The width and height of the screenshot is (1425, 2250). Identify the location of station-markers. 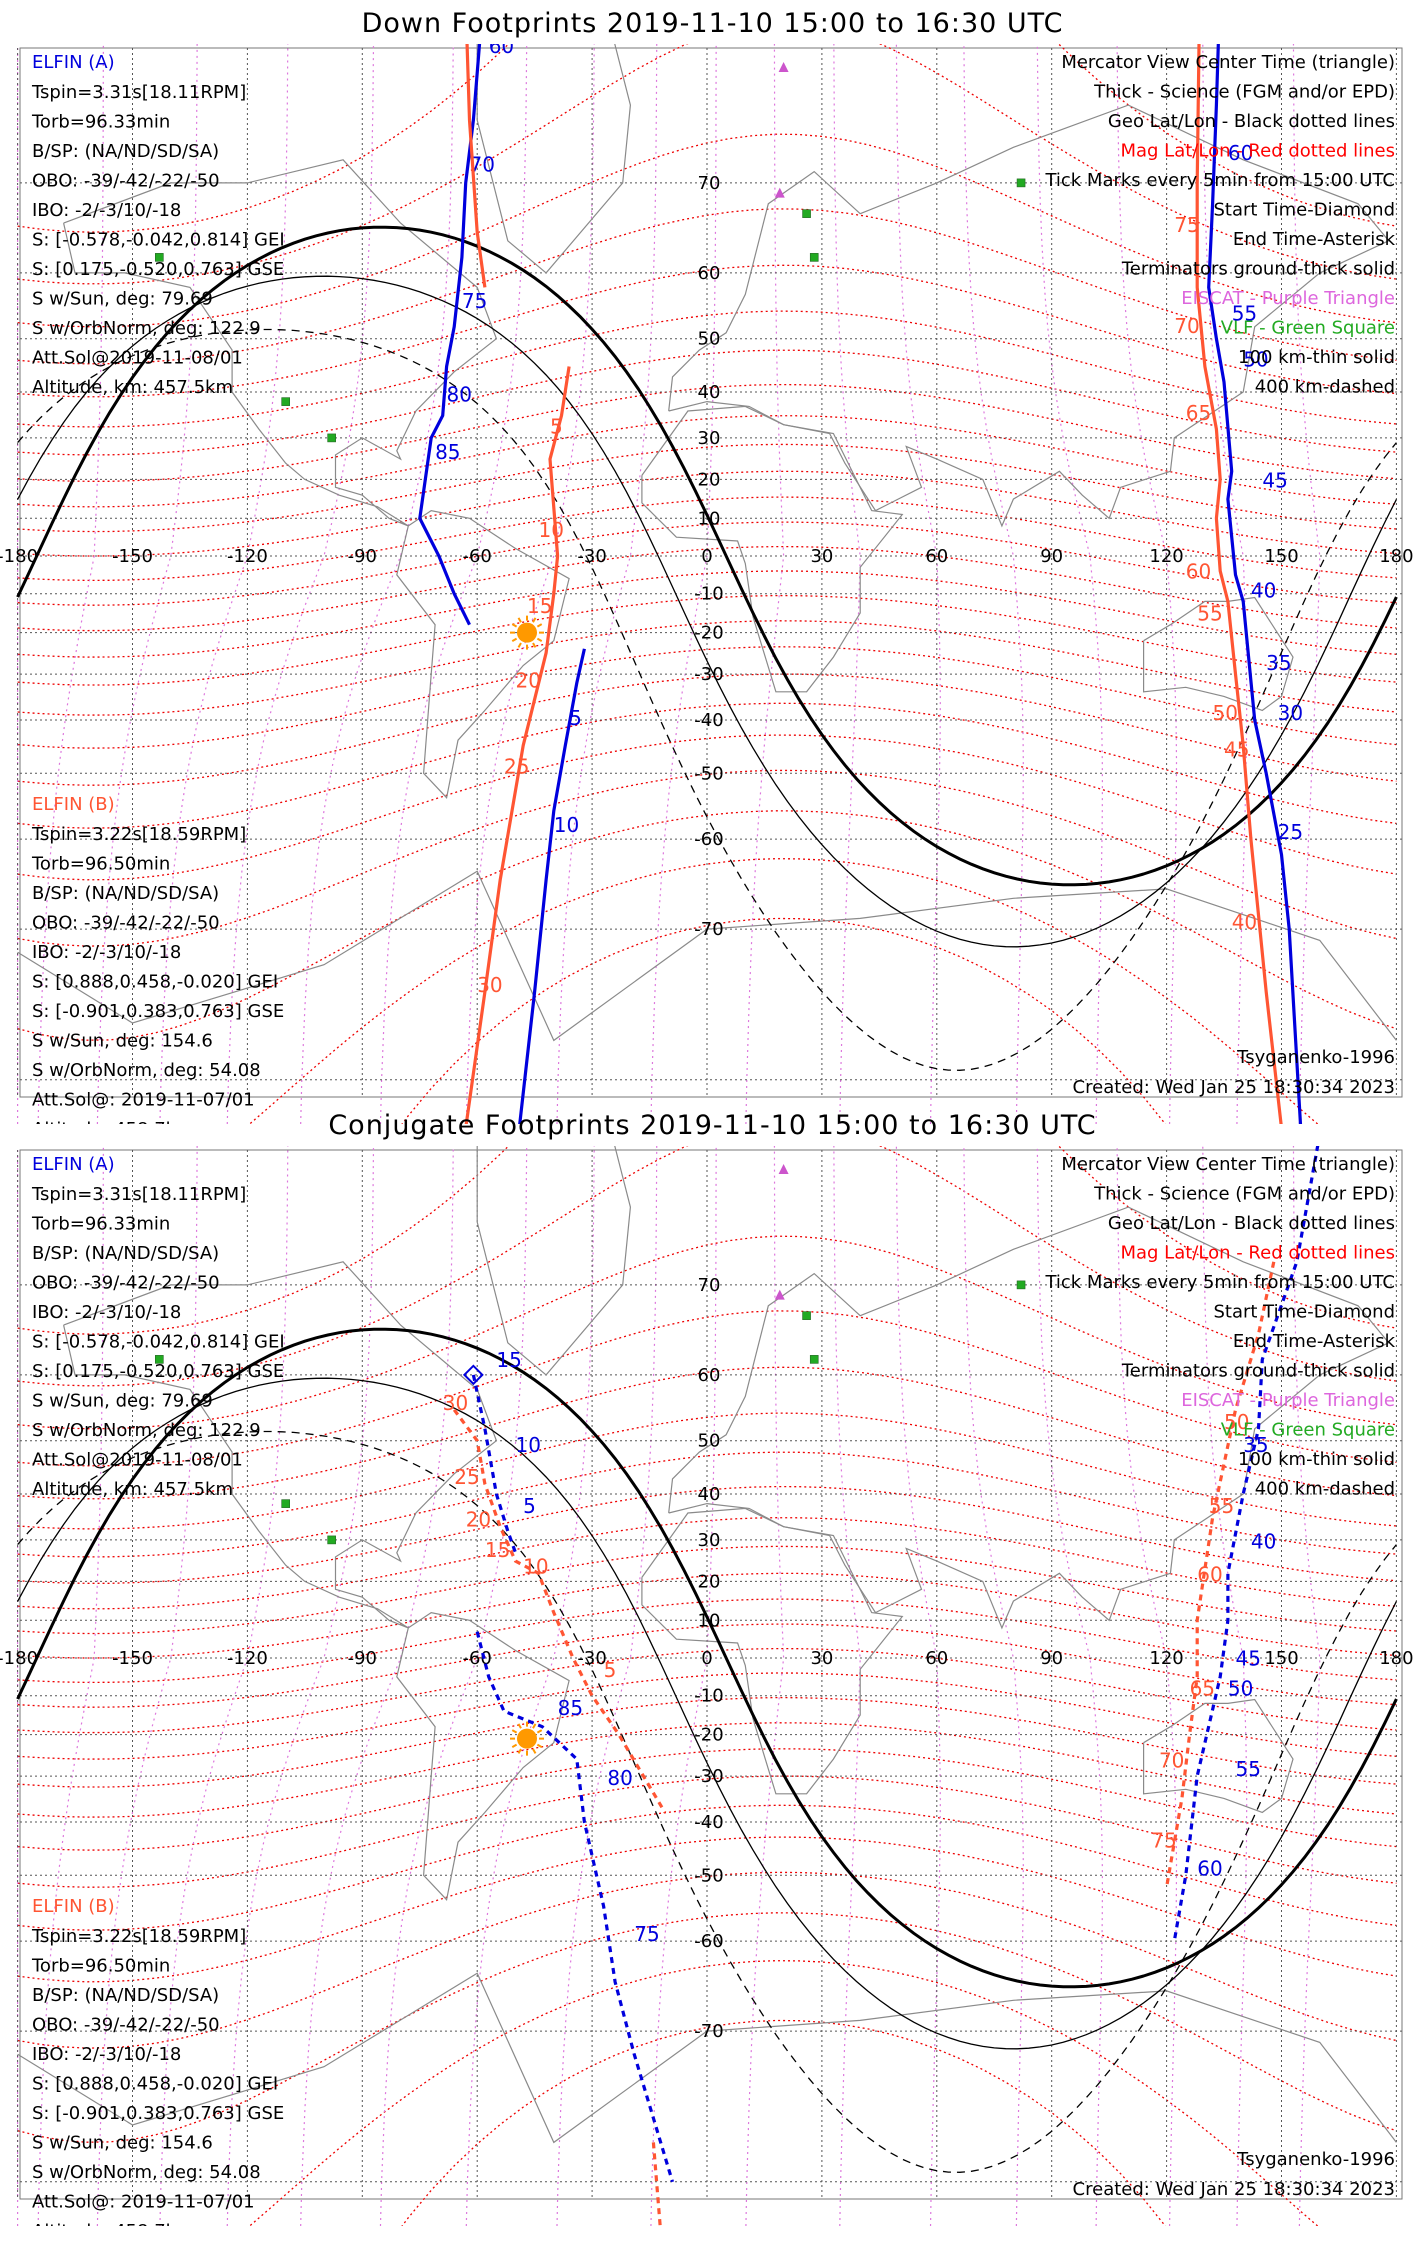
(590, 252).